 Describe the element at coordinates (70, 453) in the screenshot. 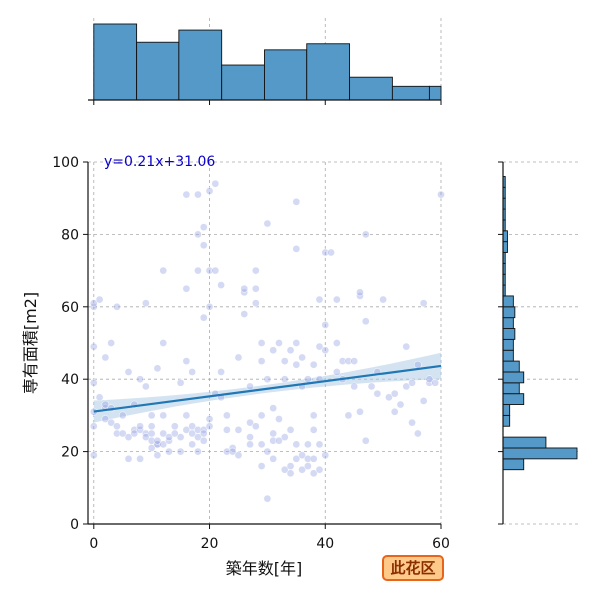

I see `y-tick-label: 20` at that location.